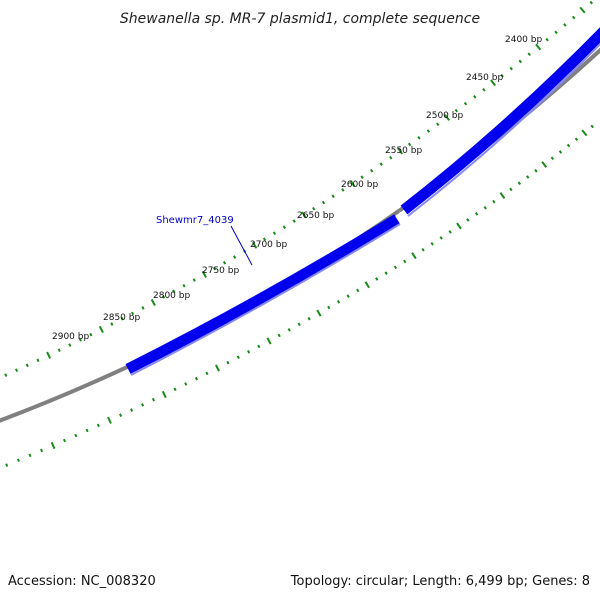 Image resolution: width=600 pixels, height=600 pixels. I want to click on ruler-label: 2750 bp, so click(220, 271).